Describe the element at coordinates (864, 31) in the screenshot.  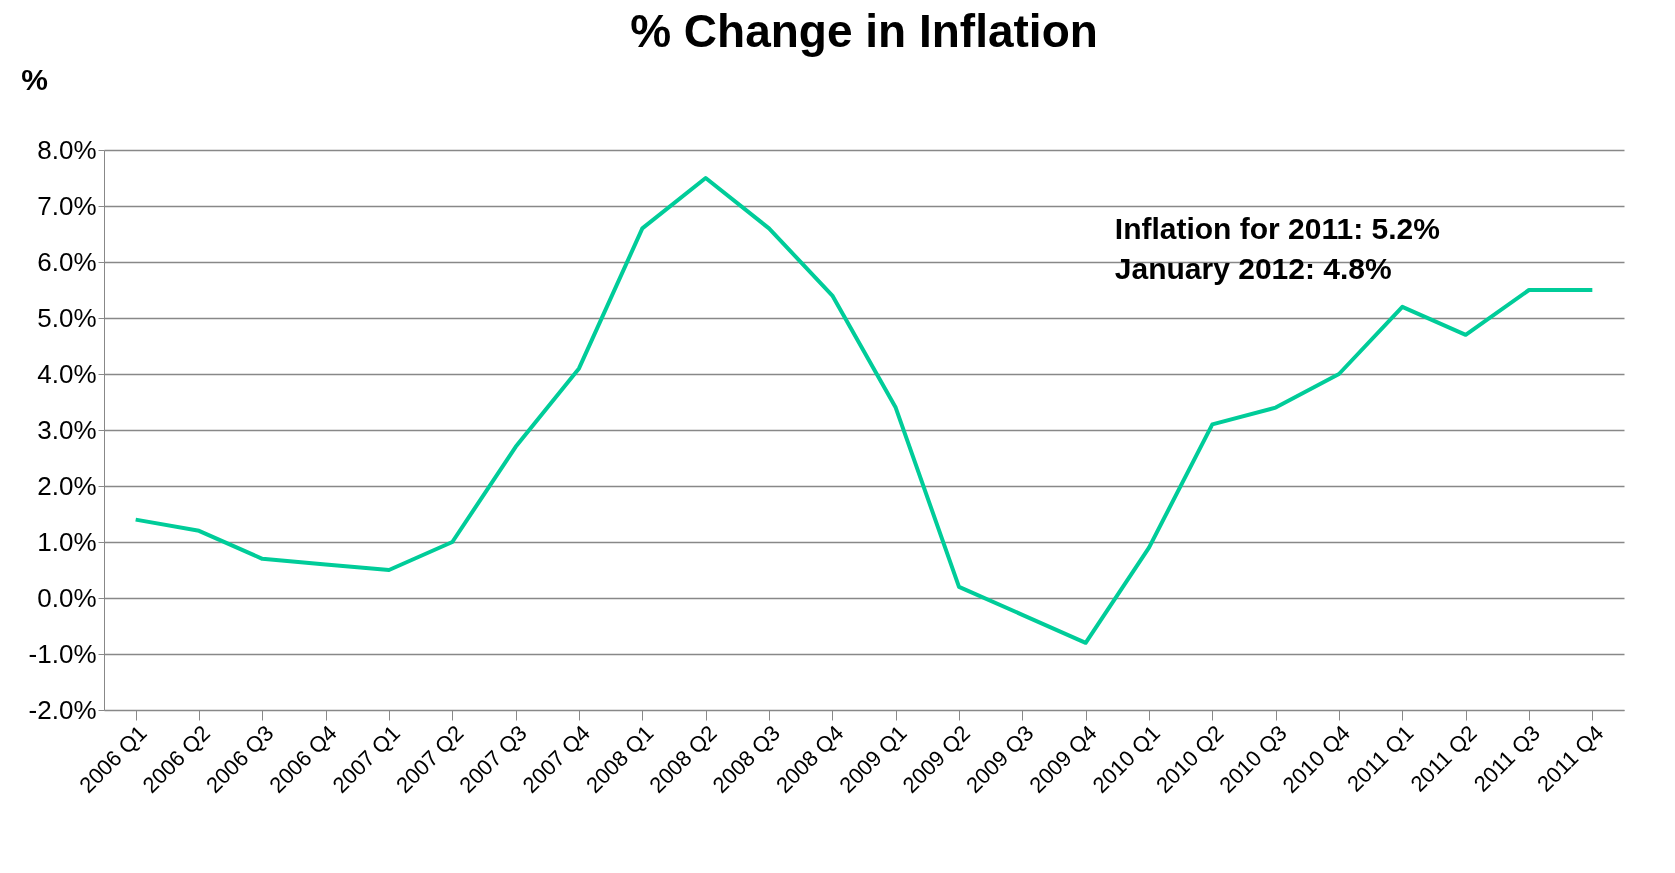
I see `chart-title: % Change in Inflation` at that location.